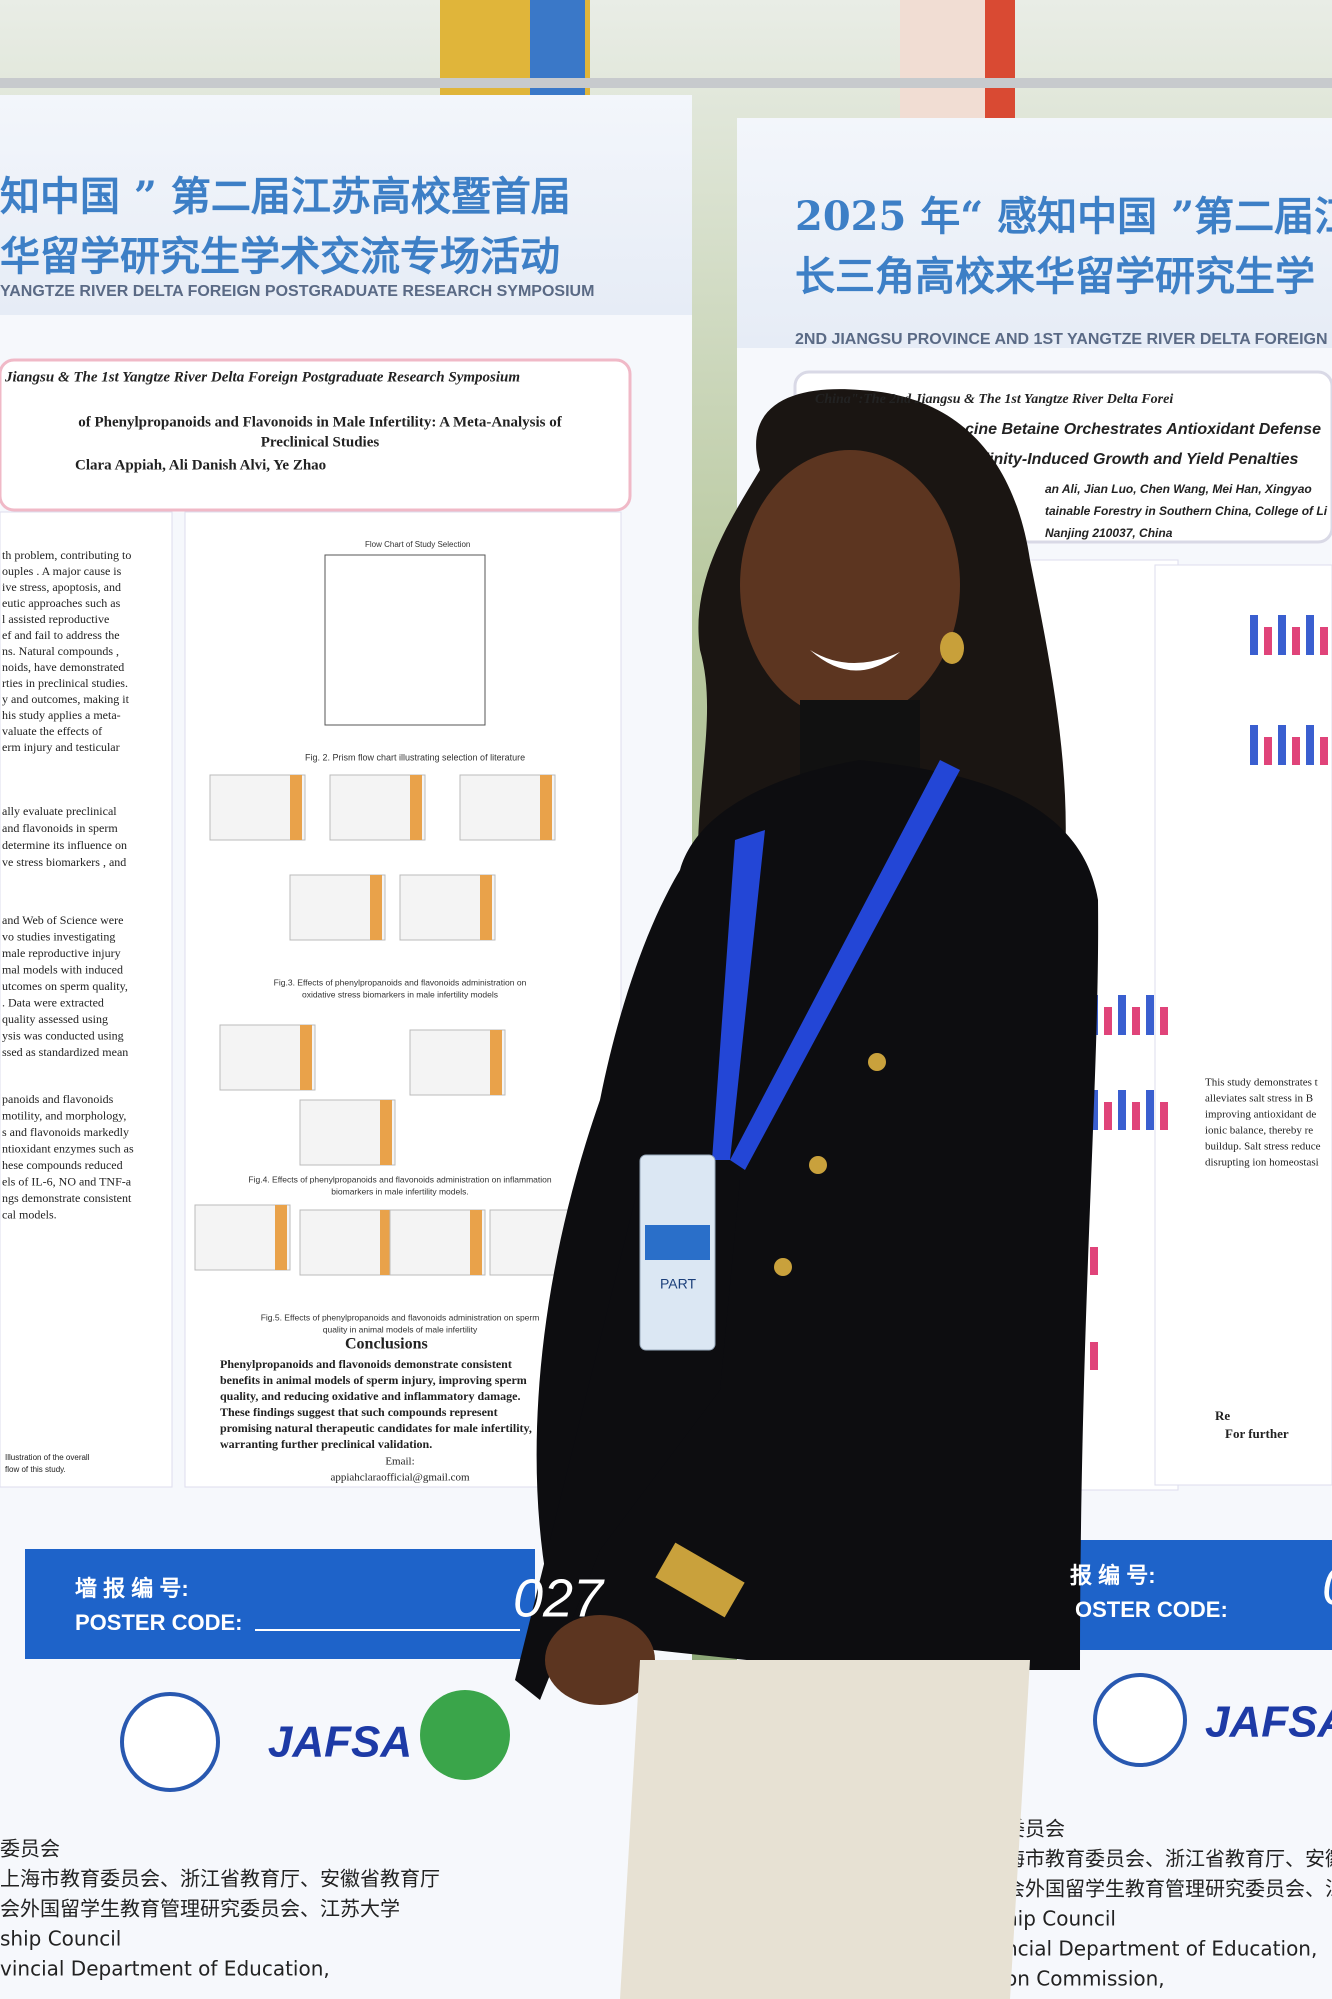 The height and width of the screenshot is (1999, 1332). I want to click on header-cn: 知中国 ” 第二届江苏高校暨首届, so click(285, 196).